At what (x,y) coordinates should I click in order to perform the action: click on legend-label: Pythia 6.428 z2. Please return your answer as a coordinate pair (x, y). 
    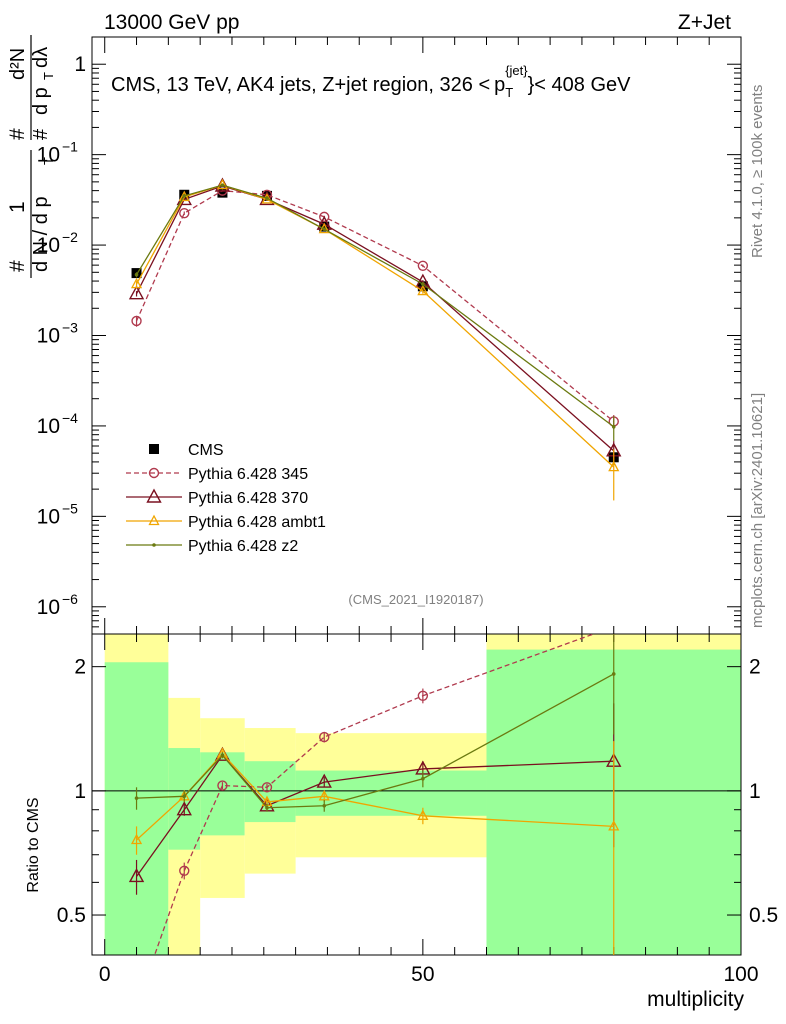
    Looking at the image, I should click on (243, 546).